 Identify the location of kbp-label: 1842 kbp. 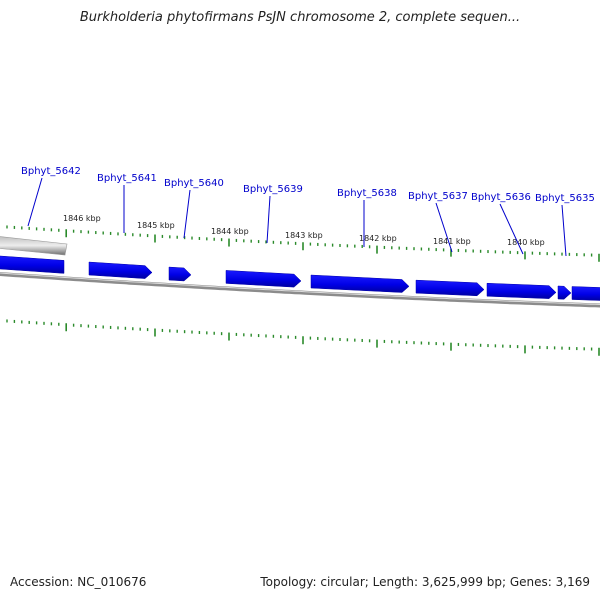
(378, 238).